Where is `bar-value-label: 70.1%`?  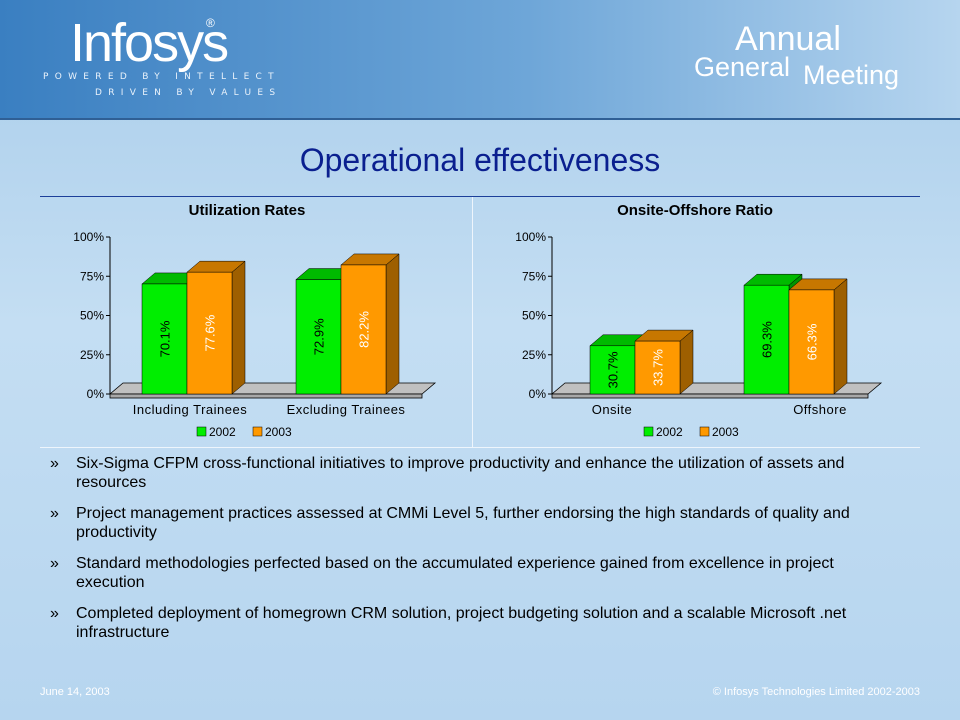
bar-value-label: 70.1% is located at coordinates (165, 338).